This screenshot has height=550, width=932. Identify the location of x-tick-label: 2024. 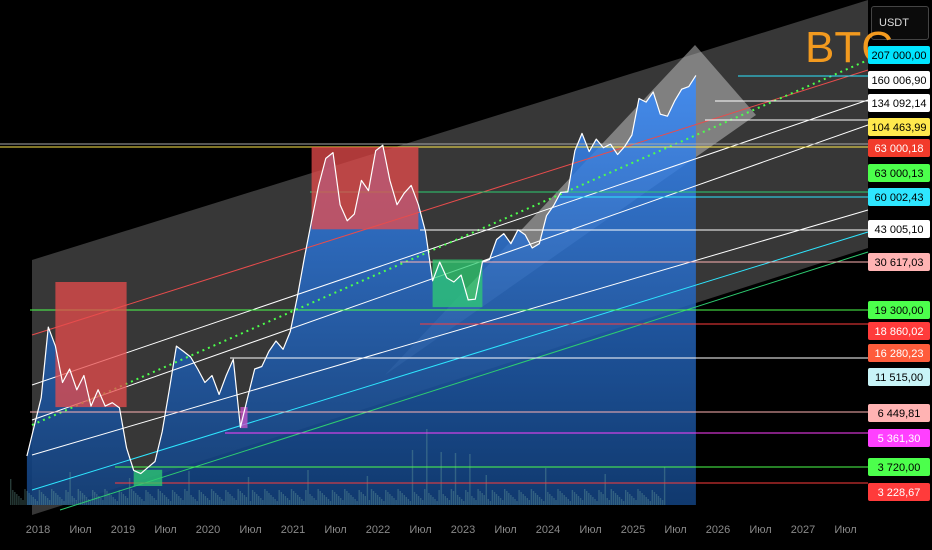
(548, 530).